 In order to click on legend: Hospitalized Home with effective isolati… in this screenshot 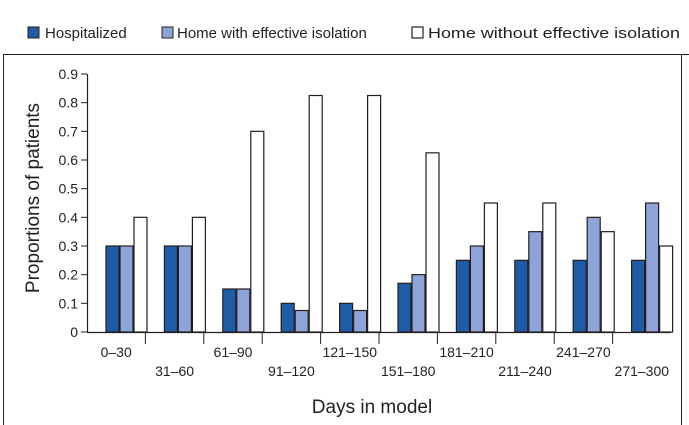, I will do `click(354, 33)`.